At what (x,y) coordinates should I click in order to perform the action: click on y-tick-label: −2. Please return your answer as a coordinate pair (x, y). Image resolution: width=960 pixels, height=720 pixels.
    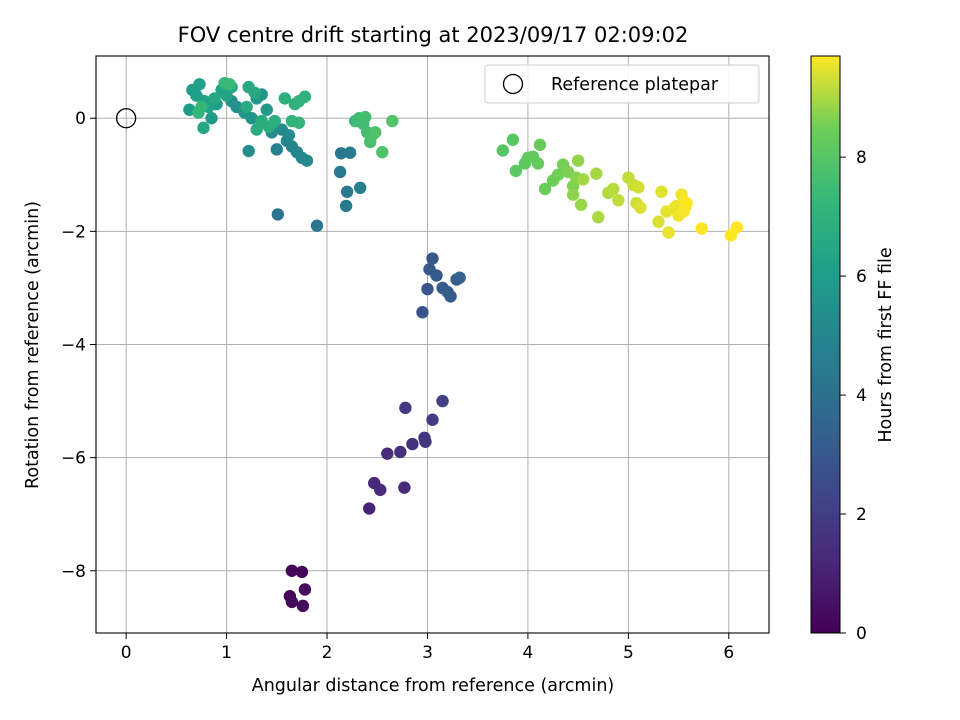
    Looking at the image, I should click on (73, 232).